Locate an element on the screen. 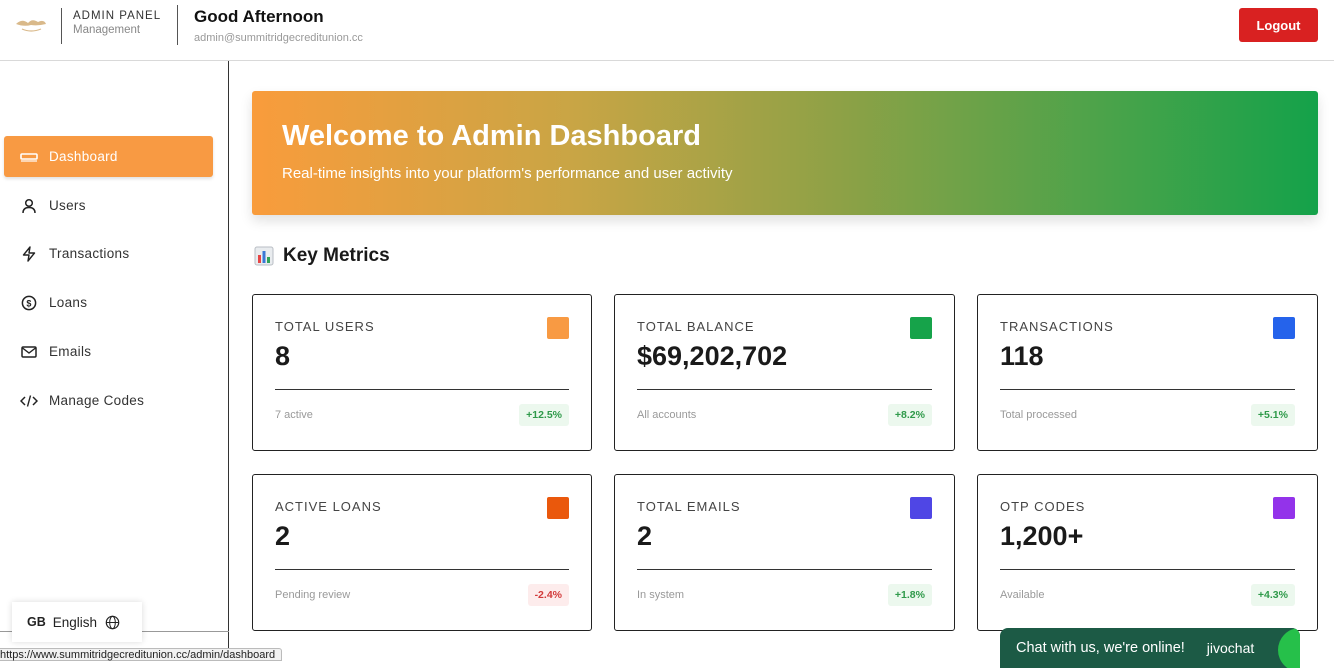 This screenshot has width=1334, height=668. trend-badge: +5.1% is located at coordinates (1272, 415).